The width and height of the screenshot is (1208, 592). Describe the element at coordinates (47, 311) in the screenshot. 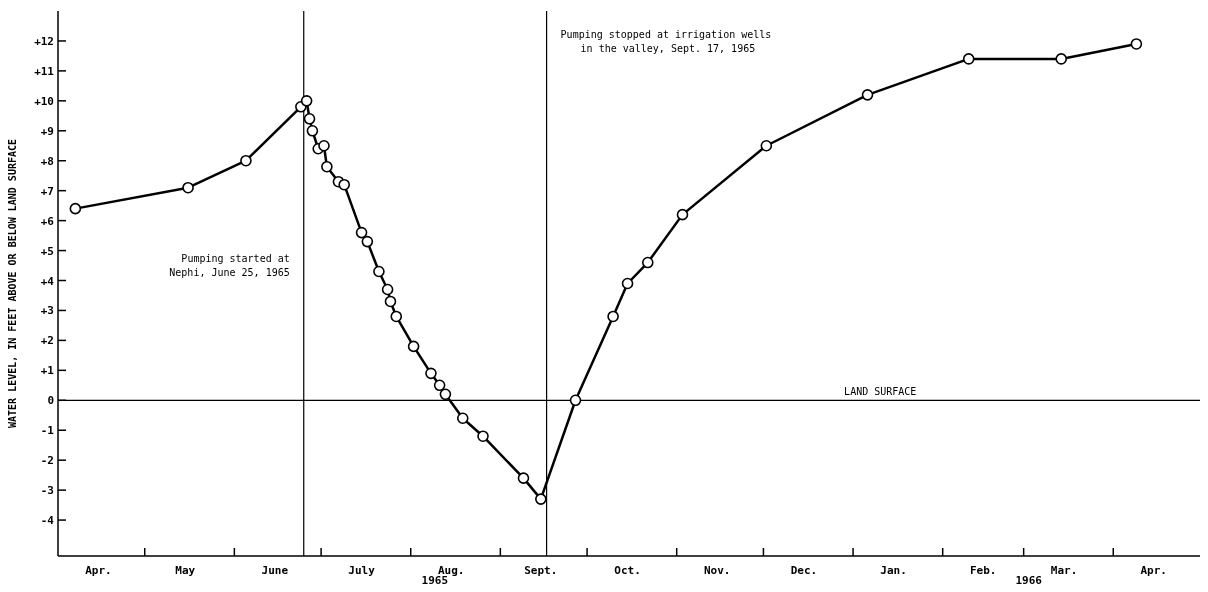

I see `y-tick-label: +3` at that location.